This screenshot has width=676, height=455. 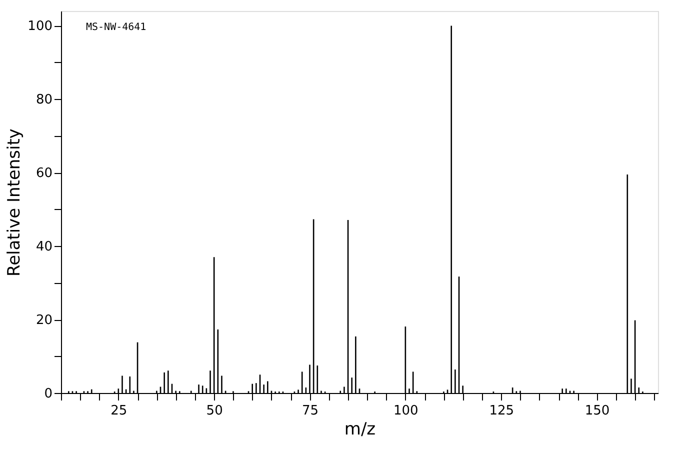 What do you see at coordinates (44, 320) in the screenshot?
I see `y-tick-label: 20` at bounding box center [44, 320].